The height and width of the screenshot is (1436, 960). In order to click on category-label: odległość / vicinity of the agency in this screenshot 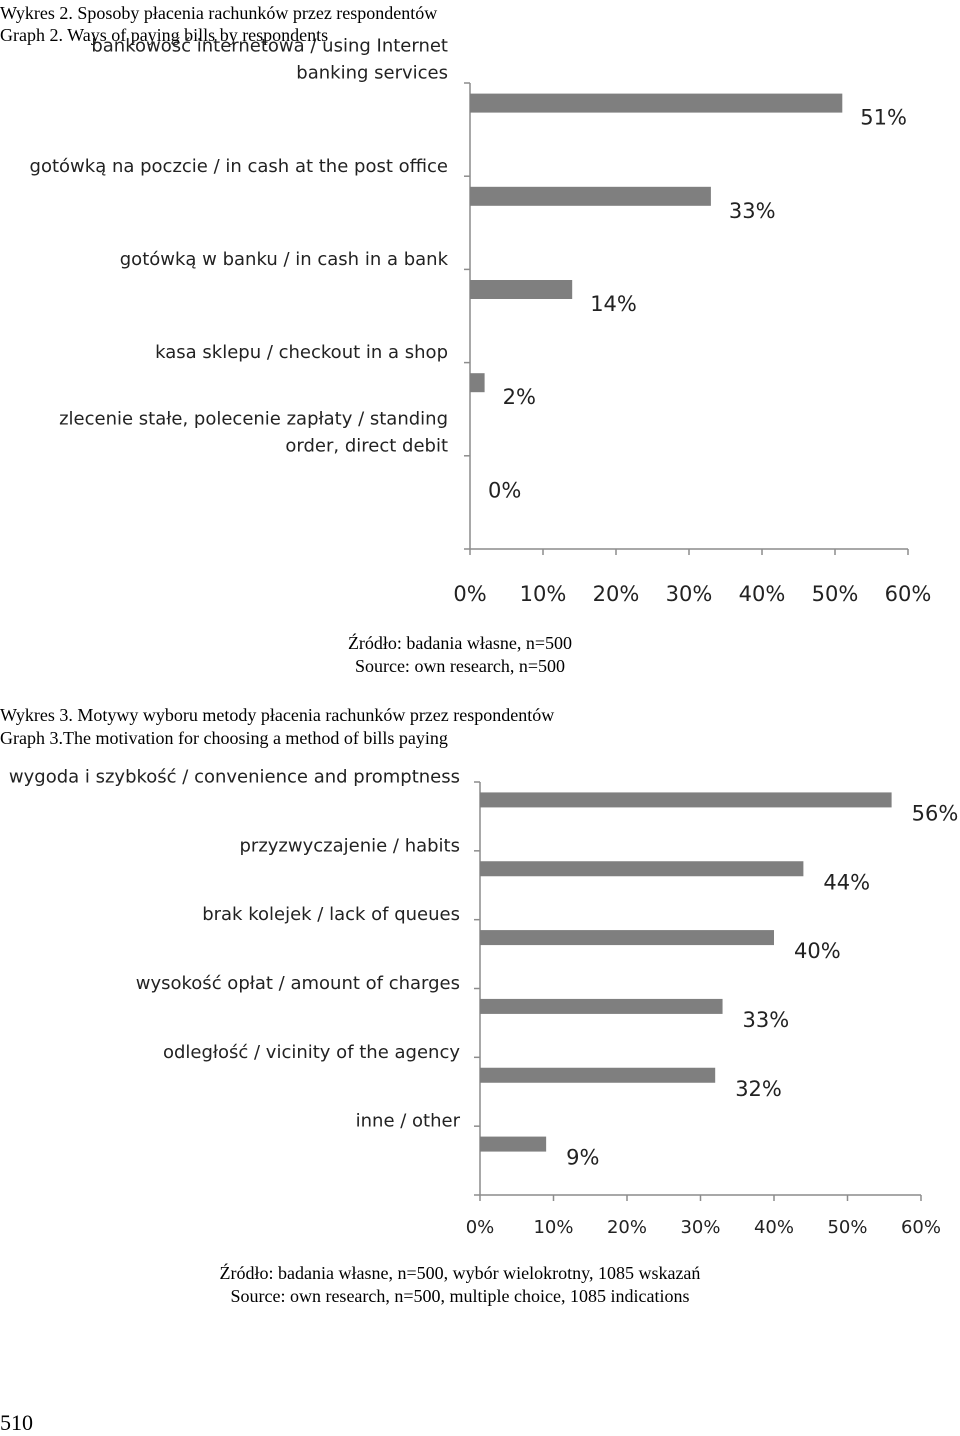, I will do `click(311, 1052)`.